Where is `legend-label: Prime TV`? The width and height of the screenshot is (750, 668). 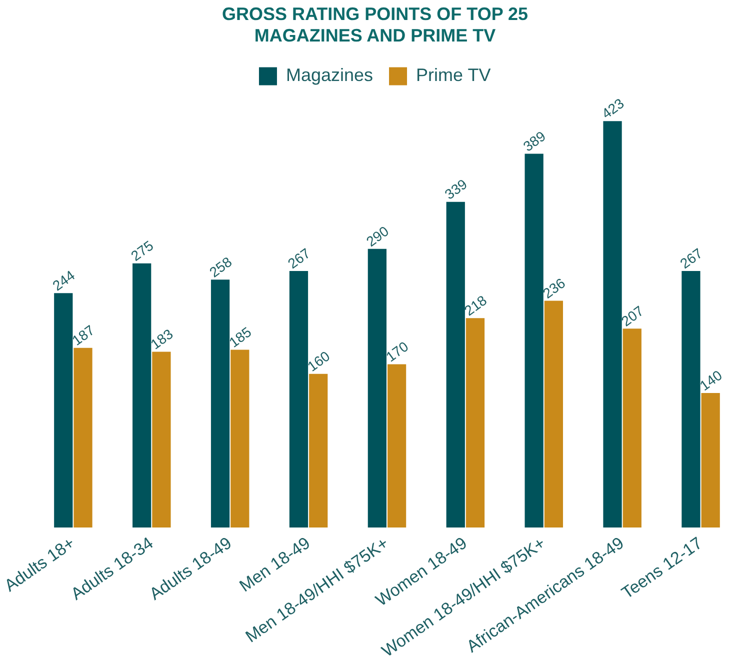 legend-label: Prime TV is located at coordinates (453, 75).